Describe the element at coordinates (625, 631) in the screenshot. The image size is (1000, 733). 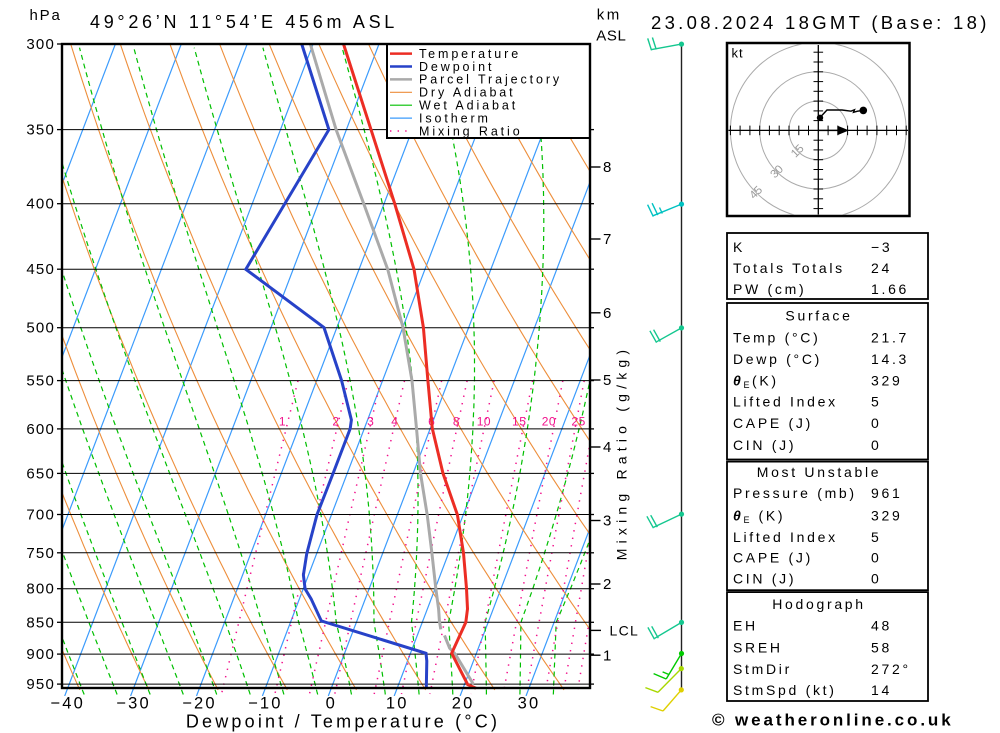
I see `svg-text: LCL` at that location.